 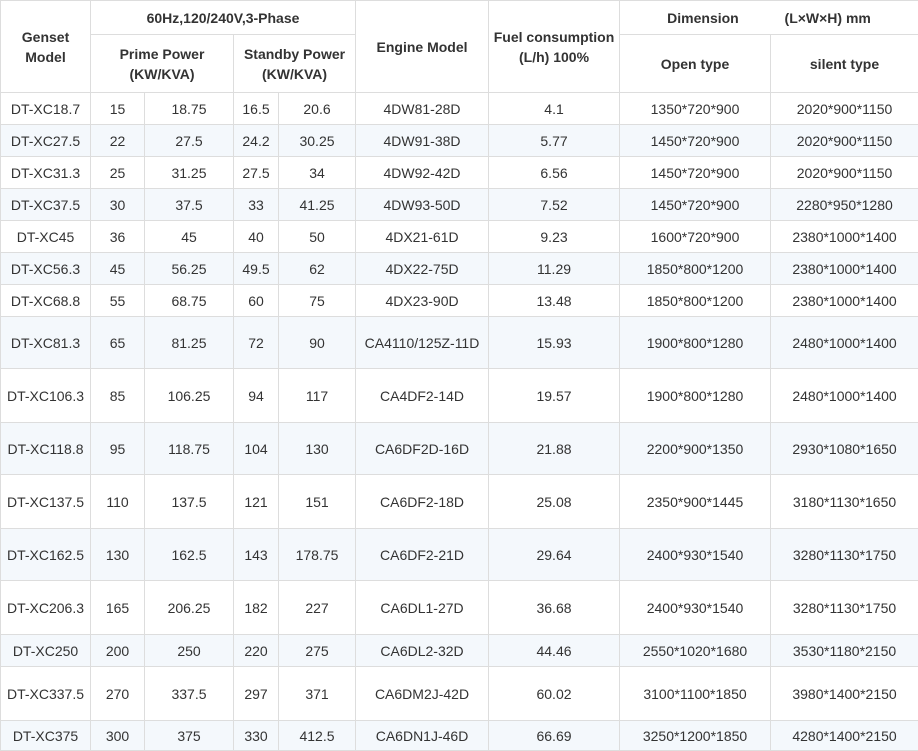 What do you see at coordinates (46, 449) in the screenshot?
I see `model-cell: DT-XC118.8` at bounding box center [46, 449].